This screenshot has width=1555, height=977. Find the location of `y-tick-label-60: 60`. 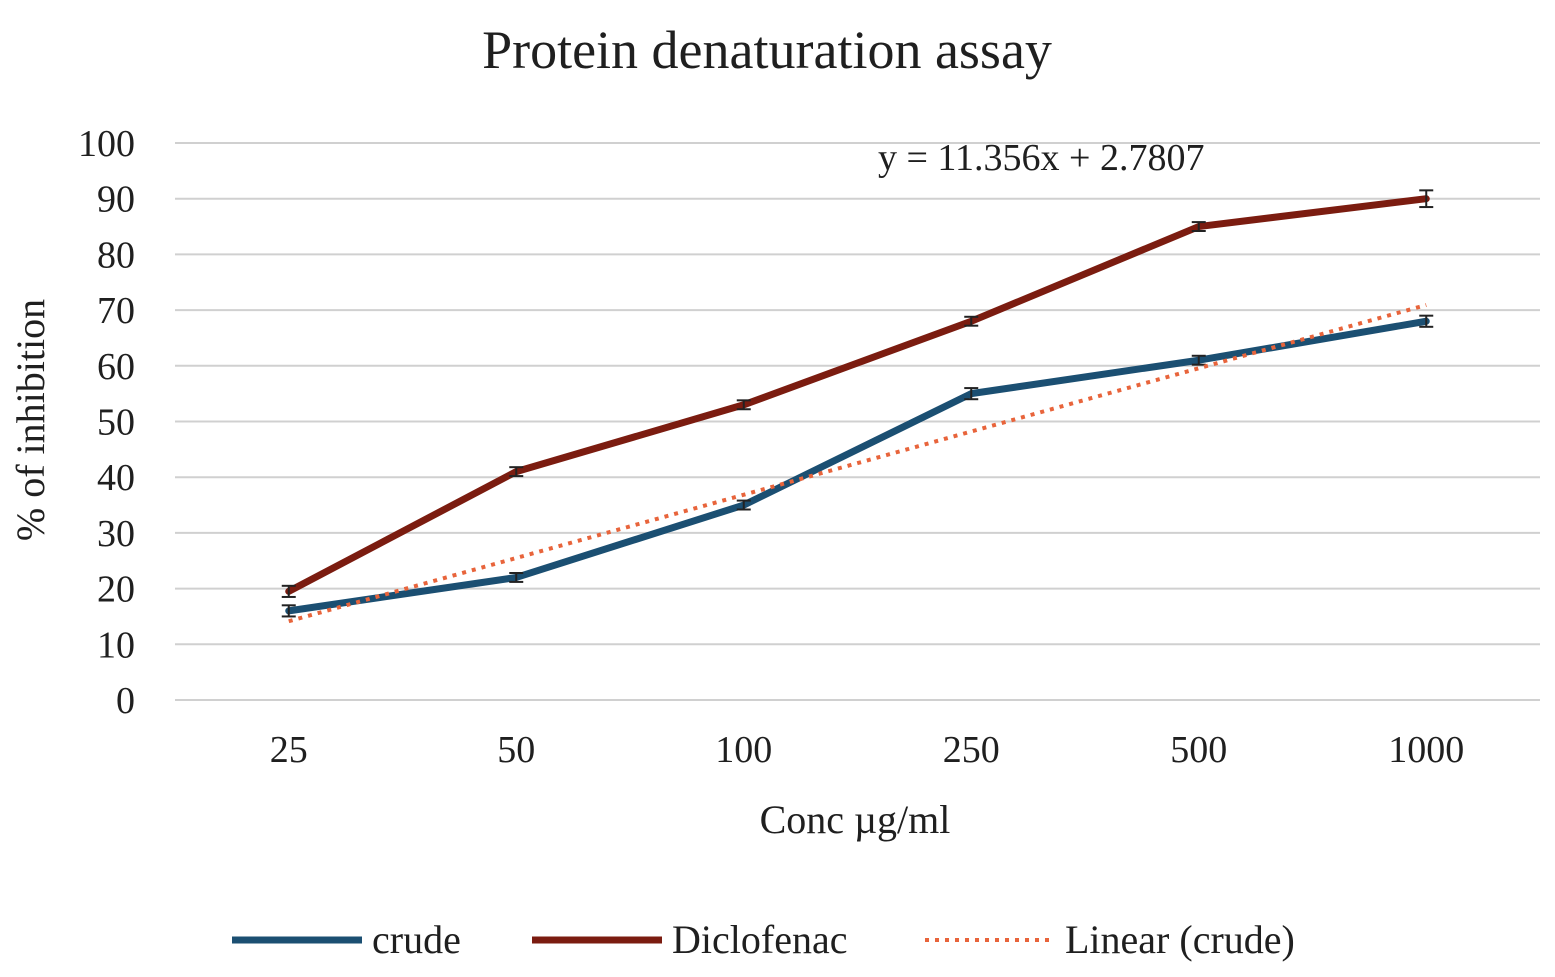

y-tick-label-60: 60 is located at coordinates (116, 367).